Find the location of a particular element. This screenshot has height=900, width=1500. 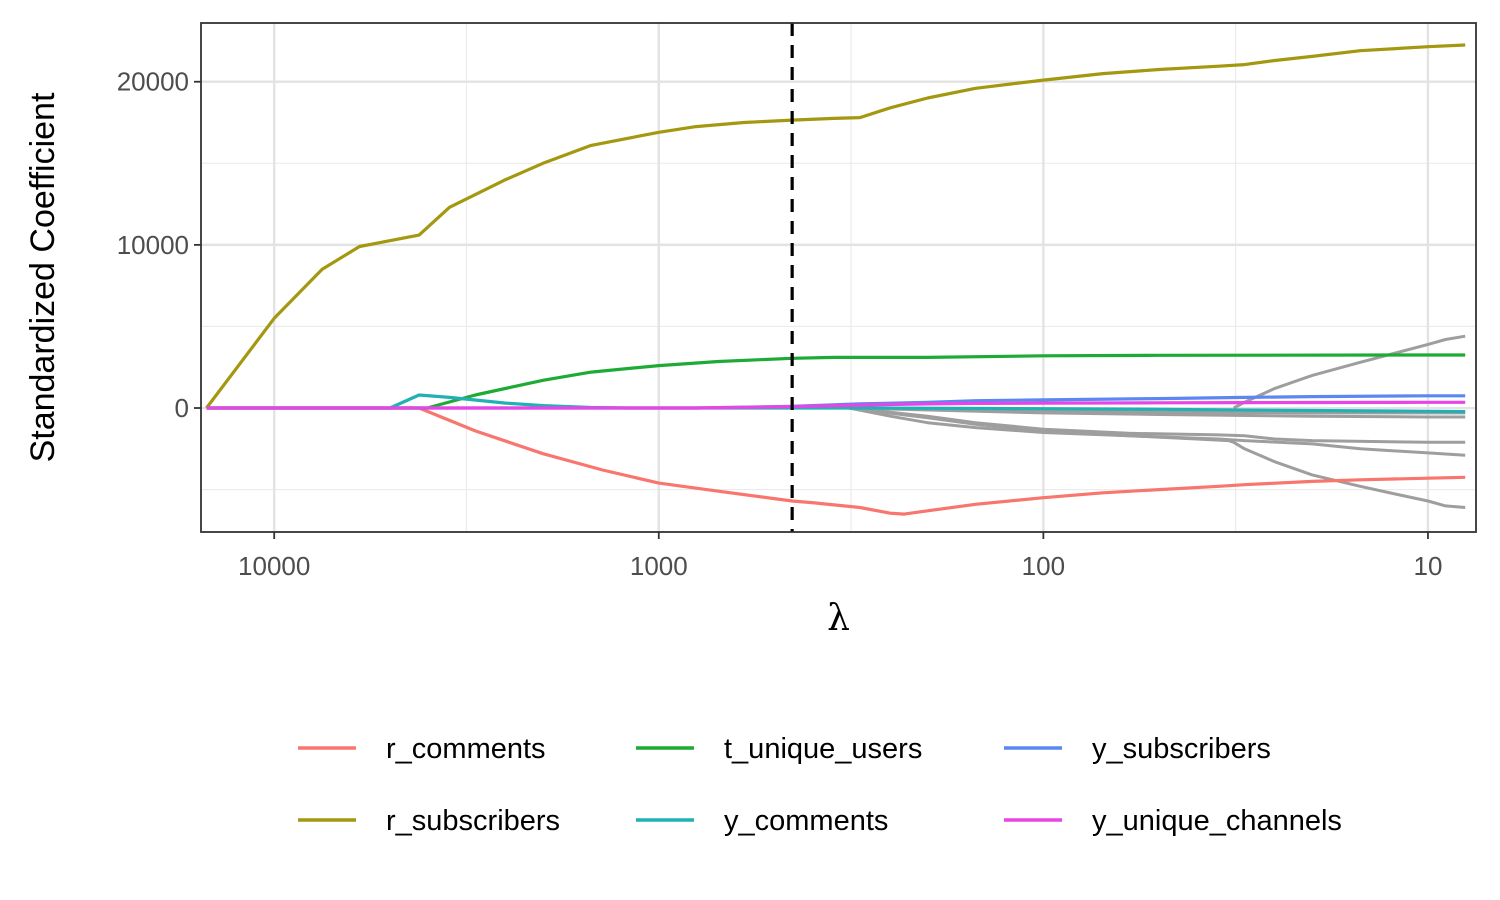

legend-label: y_unique_channels is located at coordinates (1217, 821).